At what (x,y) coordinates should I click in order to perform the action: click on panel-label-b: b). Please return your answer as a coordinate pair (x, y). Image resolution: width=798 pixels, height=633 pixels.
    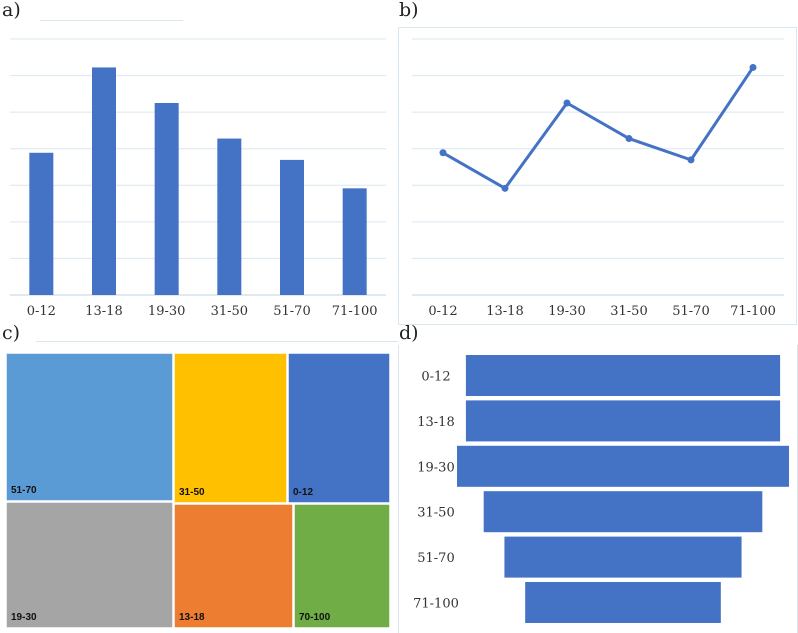
    Looking at the image, I should click on (409, 10).